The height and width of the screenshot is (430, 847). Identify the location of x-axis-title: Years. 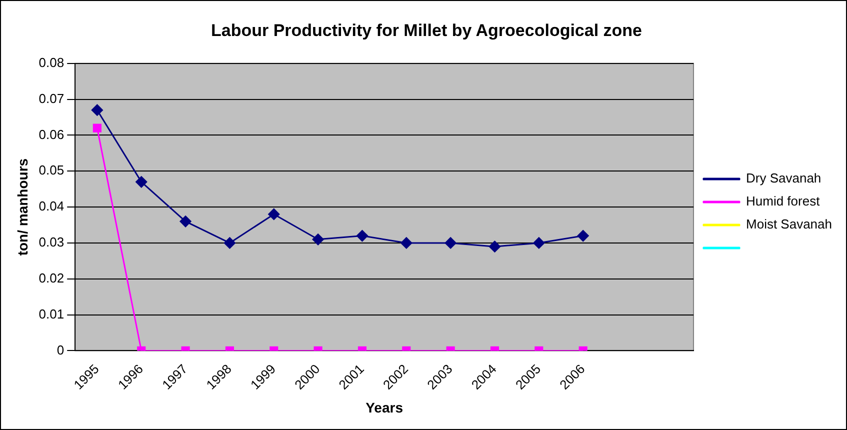
(385, 407).